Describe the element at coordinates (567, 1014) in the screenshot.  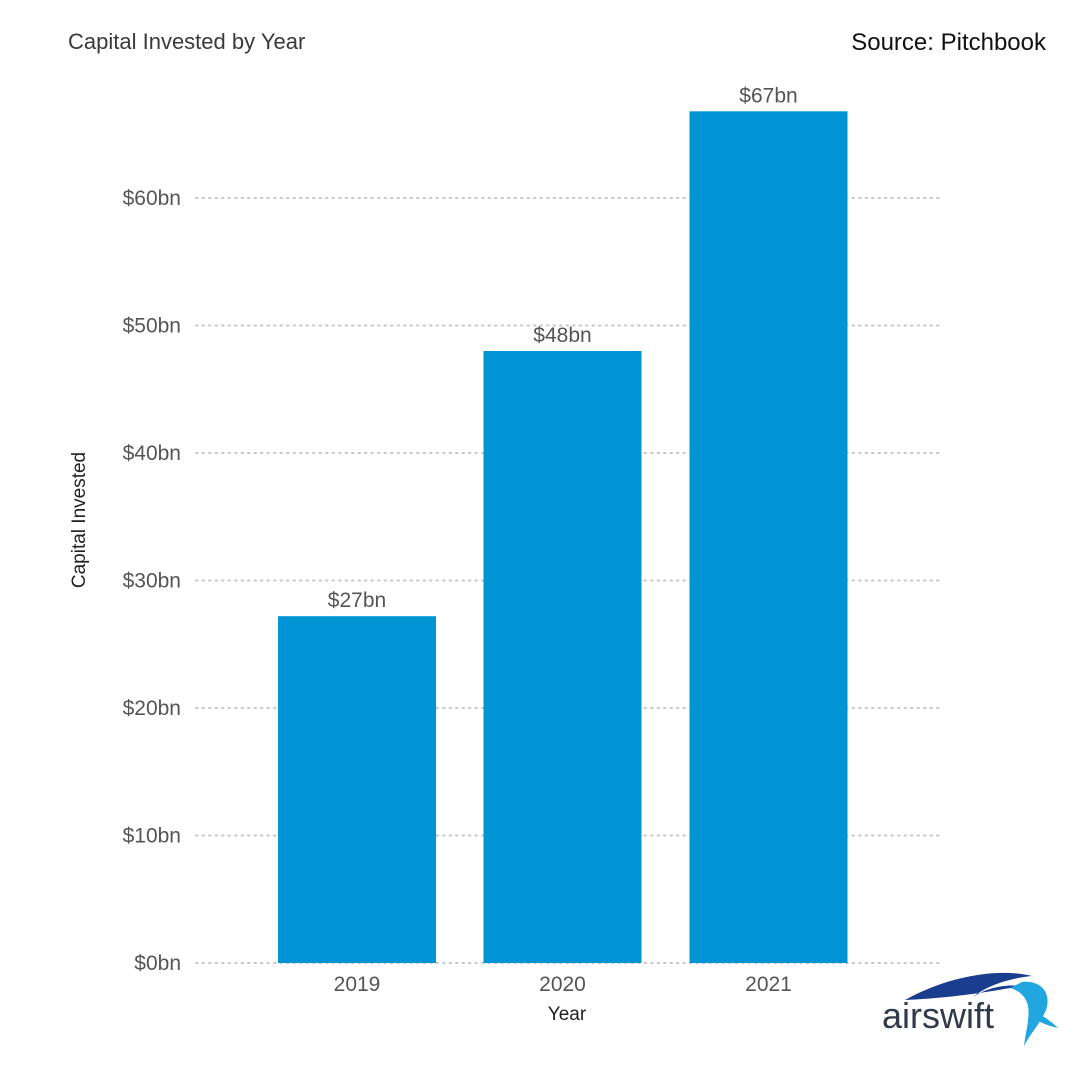
I see `x-axis-label: Year` at that location.